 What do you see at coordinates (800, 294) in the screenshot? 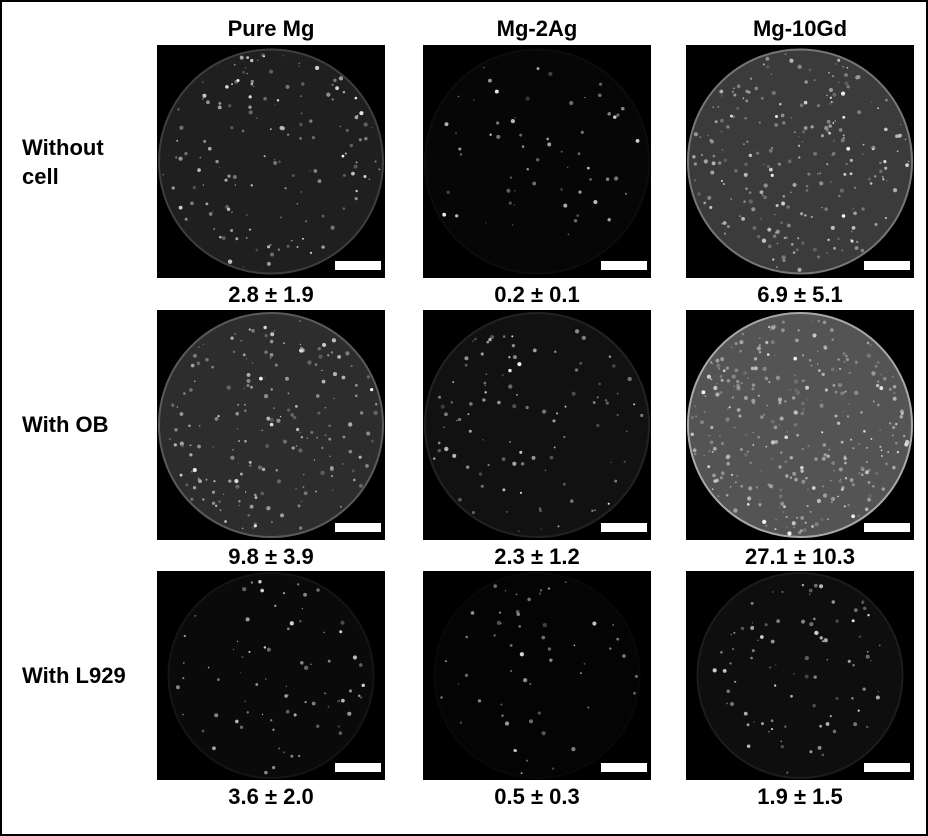
I see `value-label: 6.9 ± 5.1` at bounding box center [800, 294].